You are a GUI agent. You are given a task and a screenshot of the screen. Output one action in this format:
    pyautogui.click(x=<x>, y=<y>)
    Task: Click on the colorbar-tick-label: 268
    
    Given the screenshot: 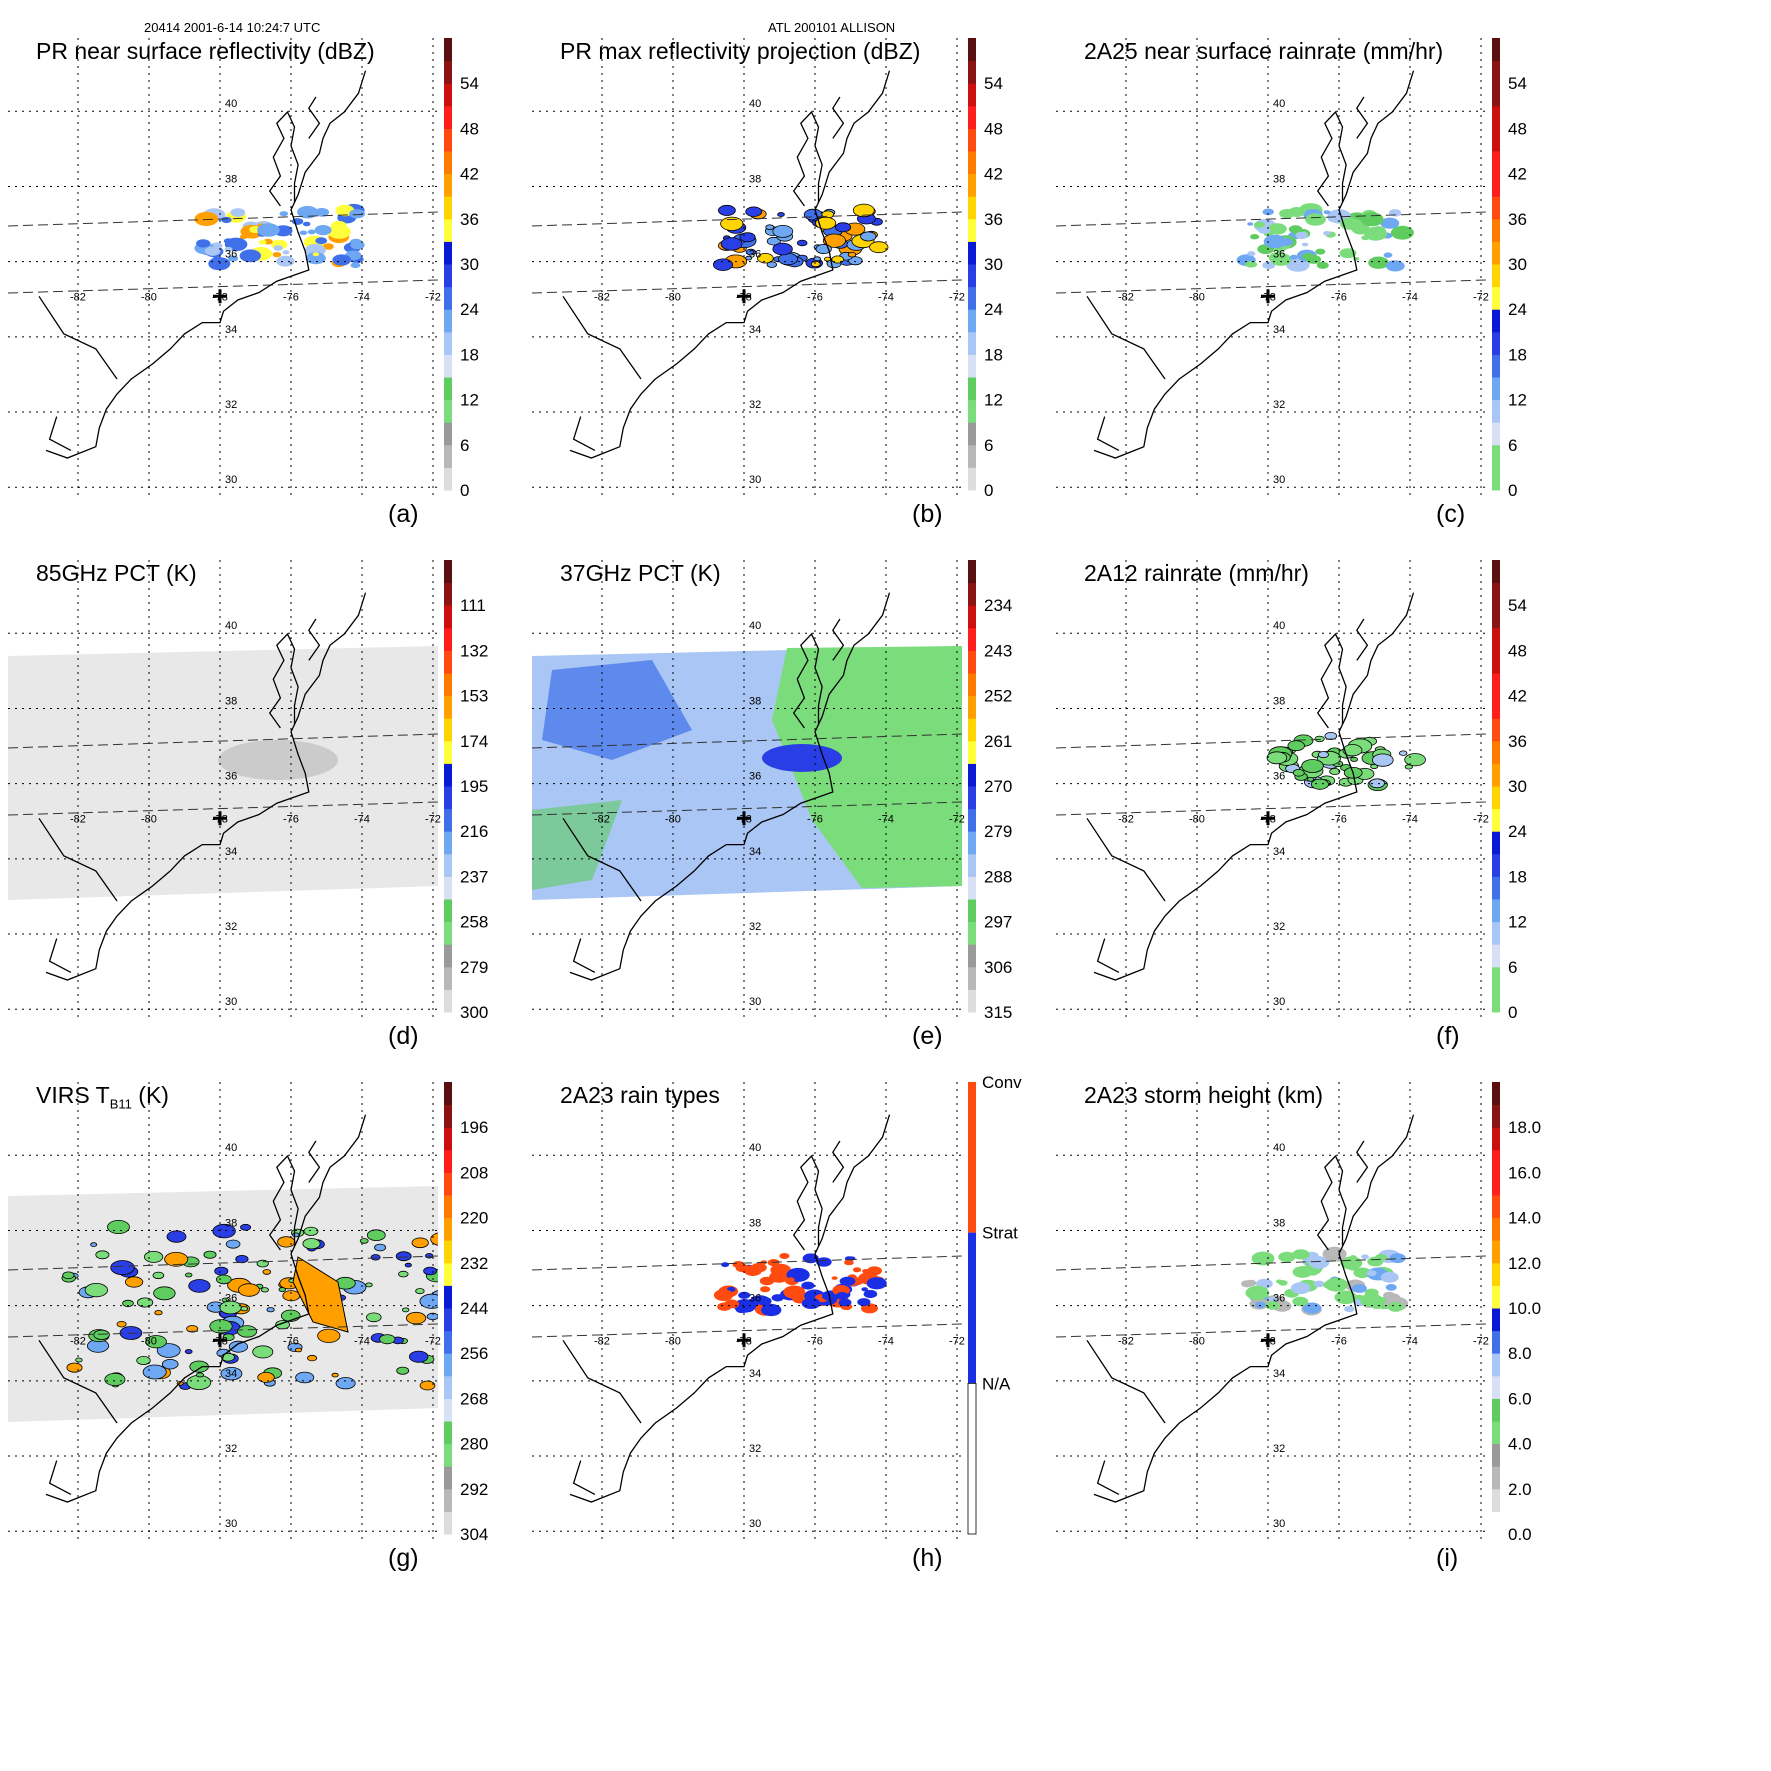 What is the action you would take?
    pyautogui.click(x=474, y=1398)
    